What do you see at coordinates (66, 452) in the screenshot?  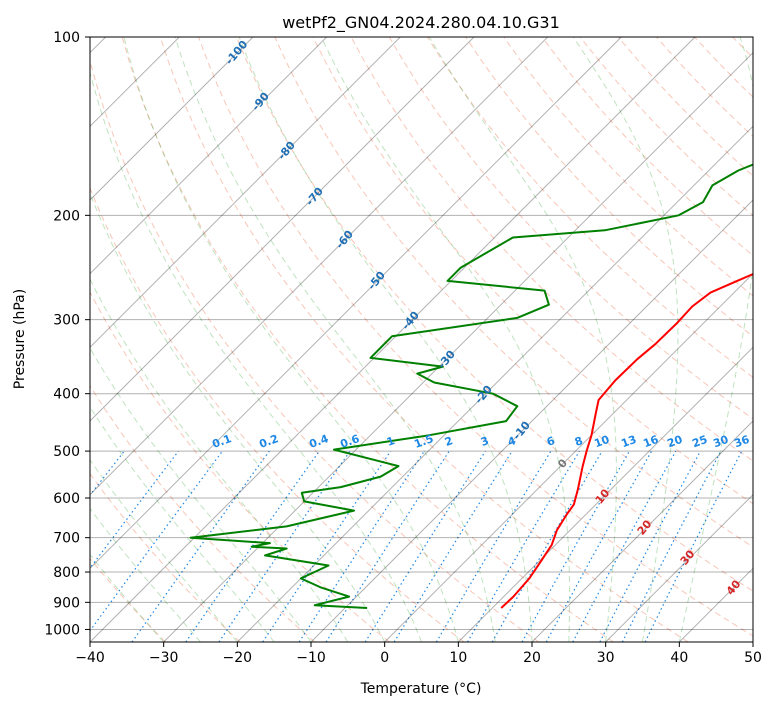 I see `y-tick-label: 500` at bounding box center [66, 452].